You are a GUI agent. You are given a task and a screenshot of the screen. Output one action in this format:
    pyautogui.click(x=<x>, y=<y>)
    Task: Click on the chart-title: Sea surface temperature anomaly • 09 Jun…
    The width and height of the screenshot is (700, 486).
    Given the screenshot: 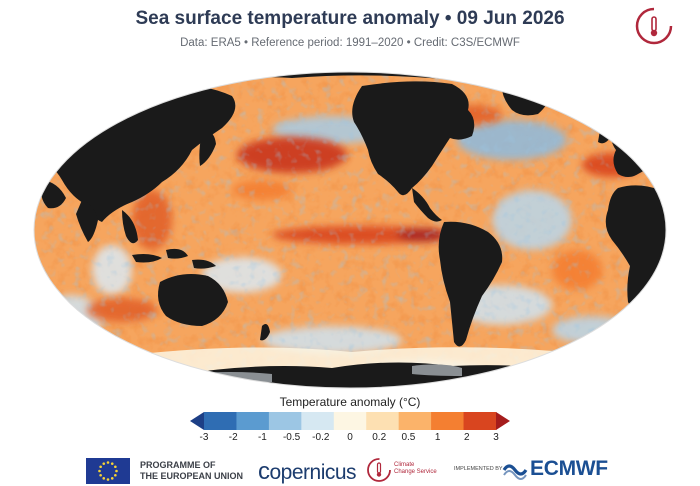 What is the action you would take?
    pyautogui.click(x=350, y=18)
    